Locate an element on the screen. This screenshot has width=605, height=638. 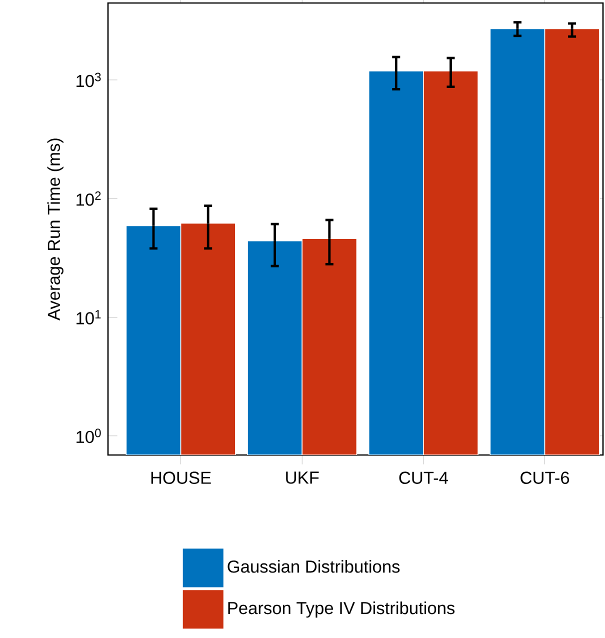
x-tick-label: UKF is located at coordinates (302, 478).